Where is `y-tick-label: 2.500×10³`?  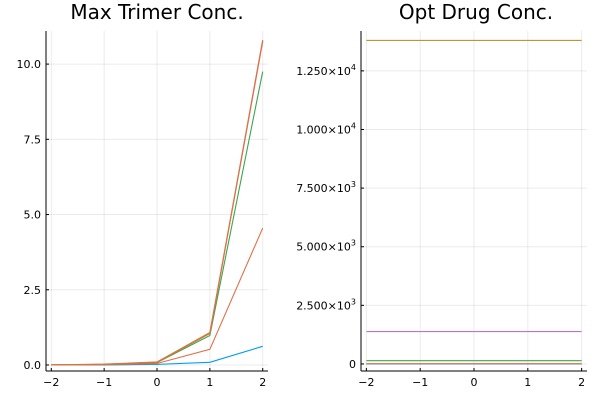 y-tick-label: 2.500×10³ is located at coordinates (326, 304).